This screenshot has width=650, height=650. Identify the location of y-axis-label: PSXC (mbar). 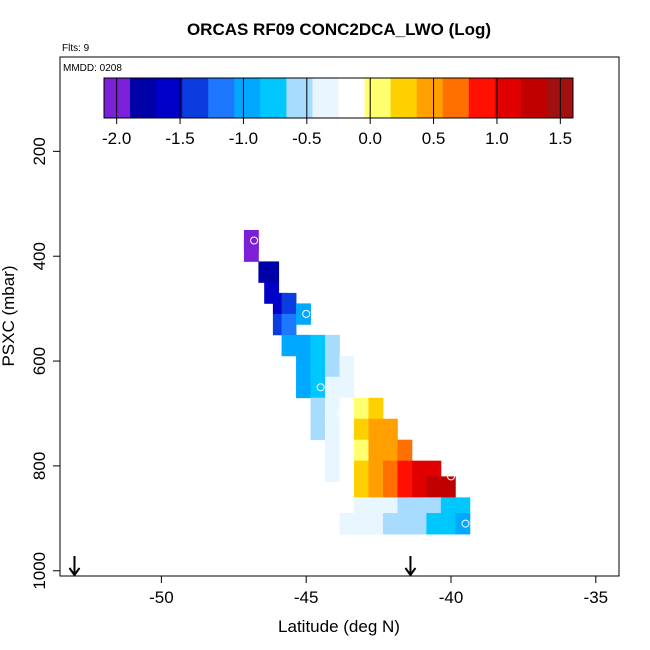
(9, 315).